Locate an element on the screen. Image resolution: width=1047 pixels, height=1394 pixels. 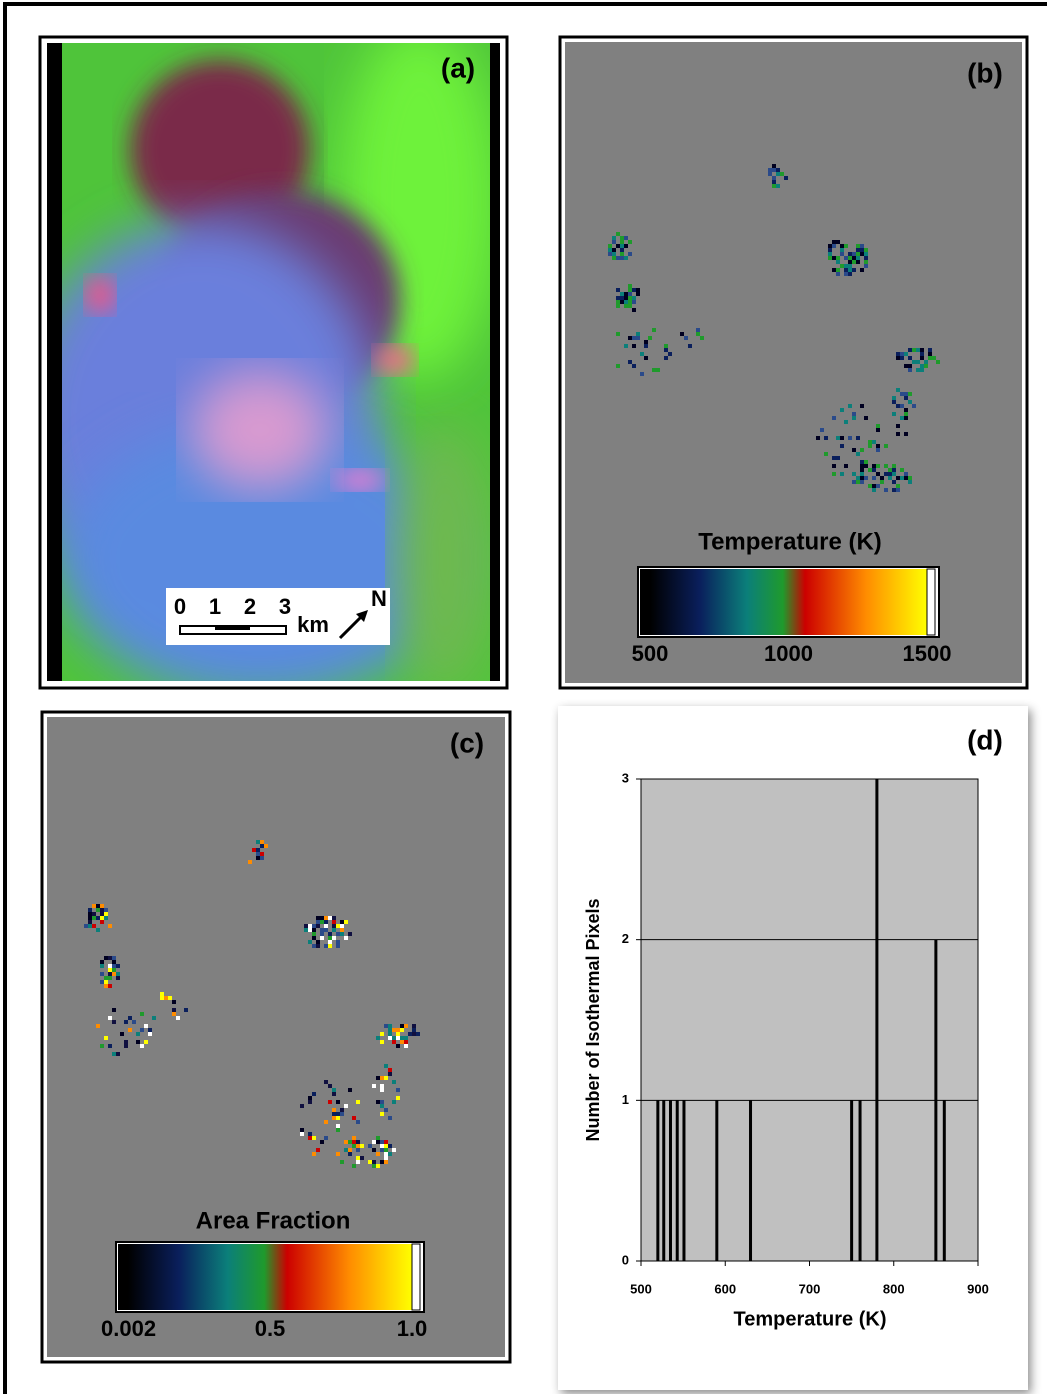
colorbar-tick-label: 0.5 is located at coordinates (270, 1328).